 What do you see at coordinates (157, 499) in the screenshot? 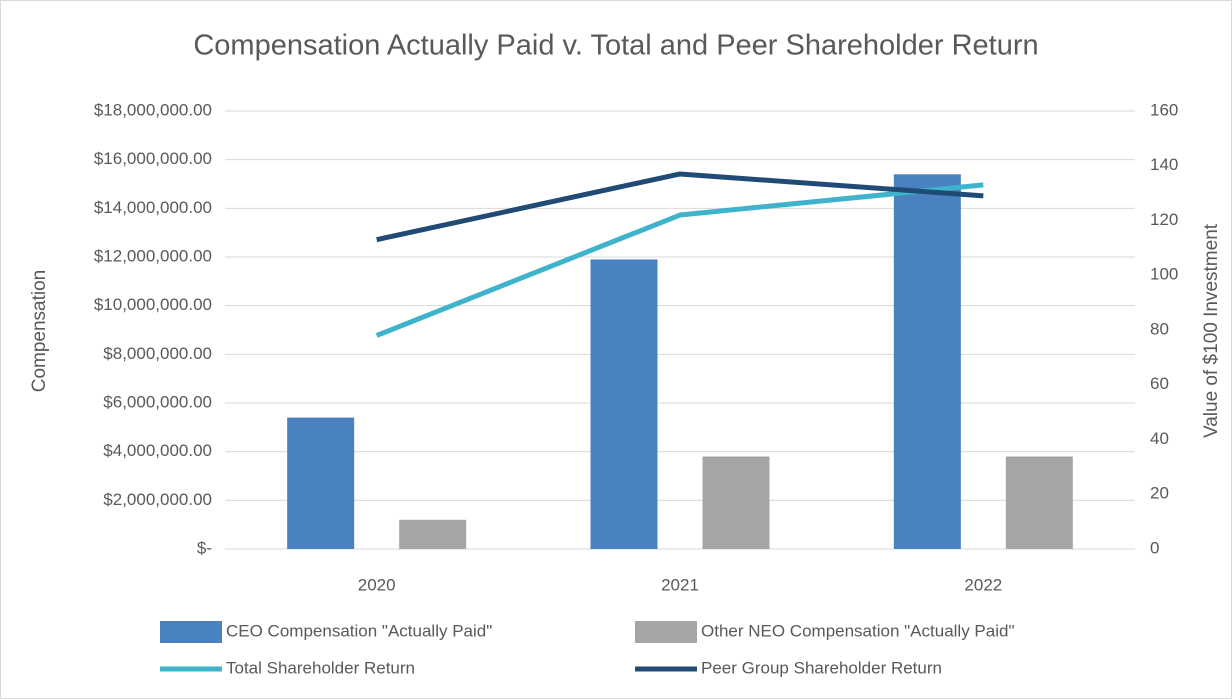
I see `y-tick-label: $2,000,000.00` at bounding box center [157, 499].